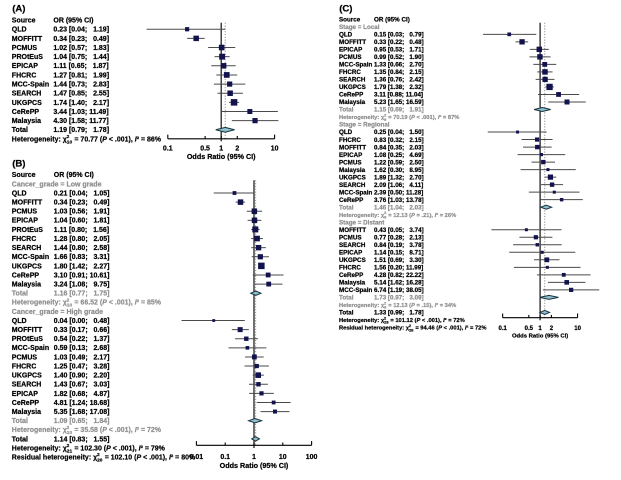 The image size is (621, 480). Describe the element at coordinates (18, 9) in the screenshot. I see `svg-text: (A)` at that location.